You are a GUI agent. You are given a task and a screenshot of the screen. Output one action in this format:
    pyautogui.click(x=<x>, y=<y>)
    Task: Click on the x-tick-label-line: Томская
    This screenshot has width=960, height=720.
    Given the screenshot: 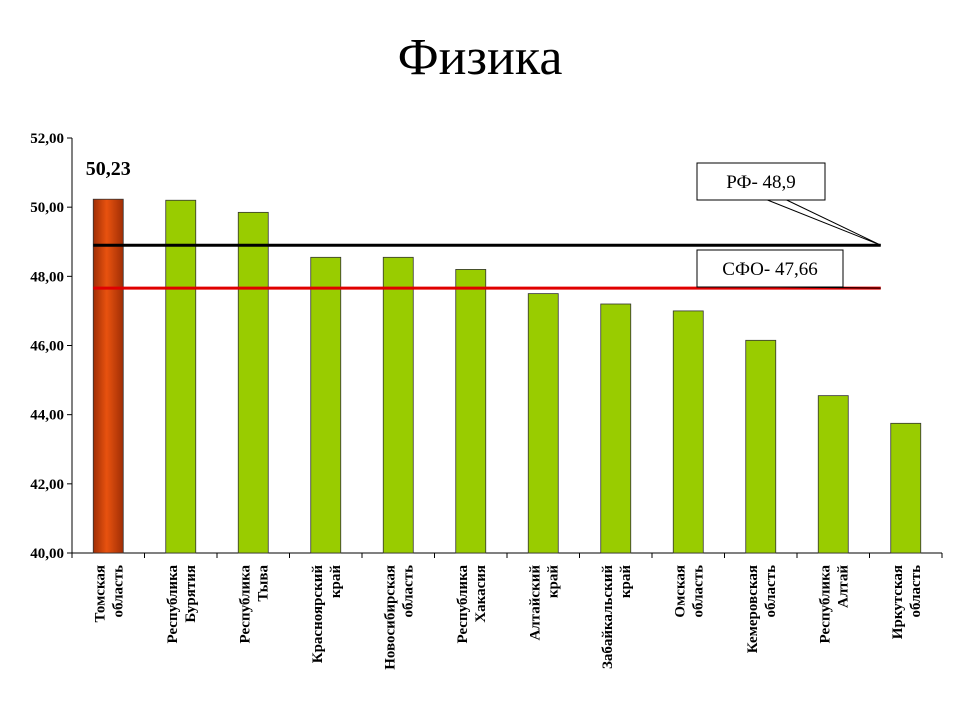 What is the action you would take?
    pyautogui.click(x=100, y=593)
    